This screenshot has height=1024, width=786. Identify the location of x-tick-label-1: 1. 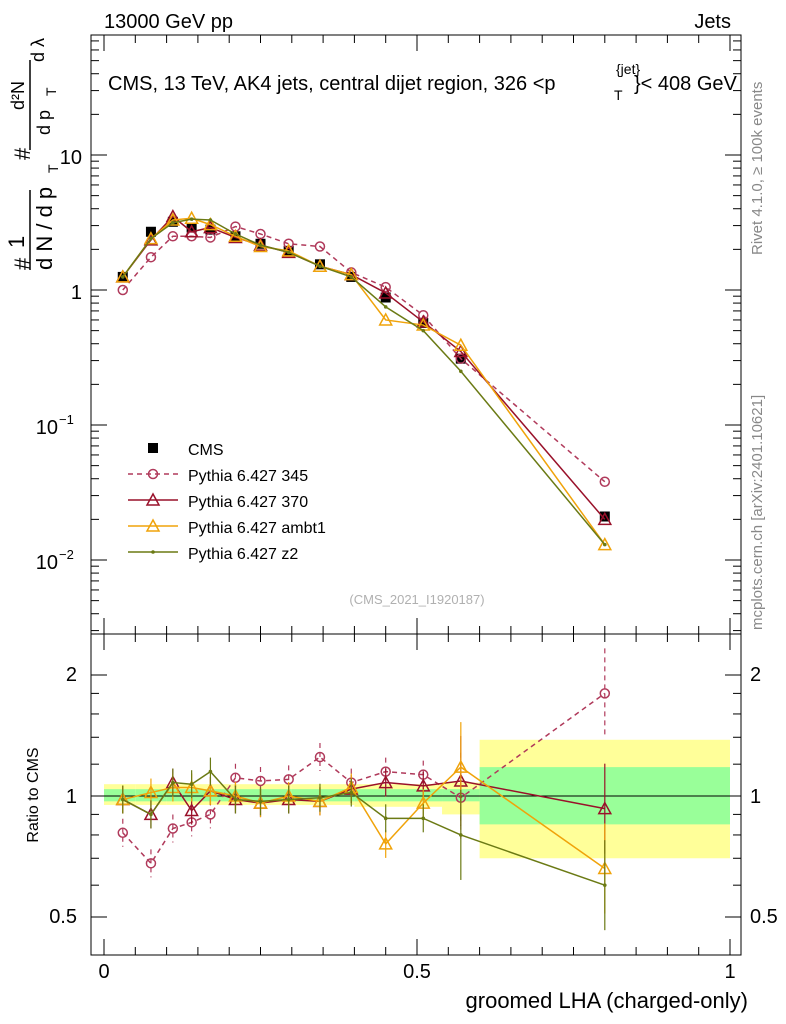
(729, 972).